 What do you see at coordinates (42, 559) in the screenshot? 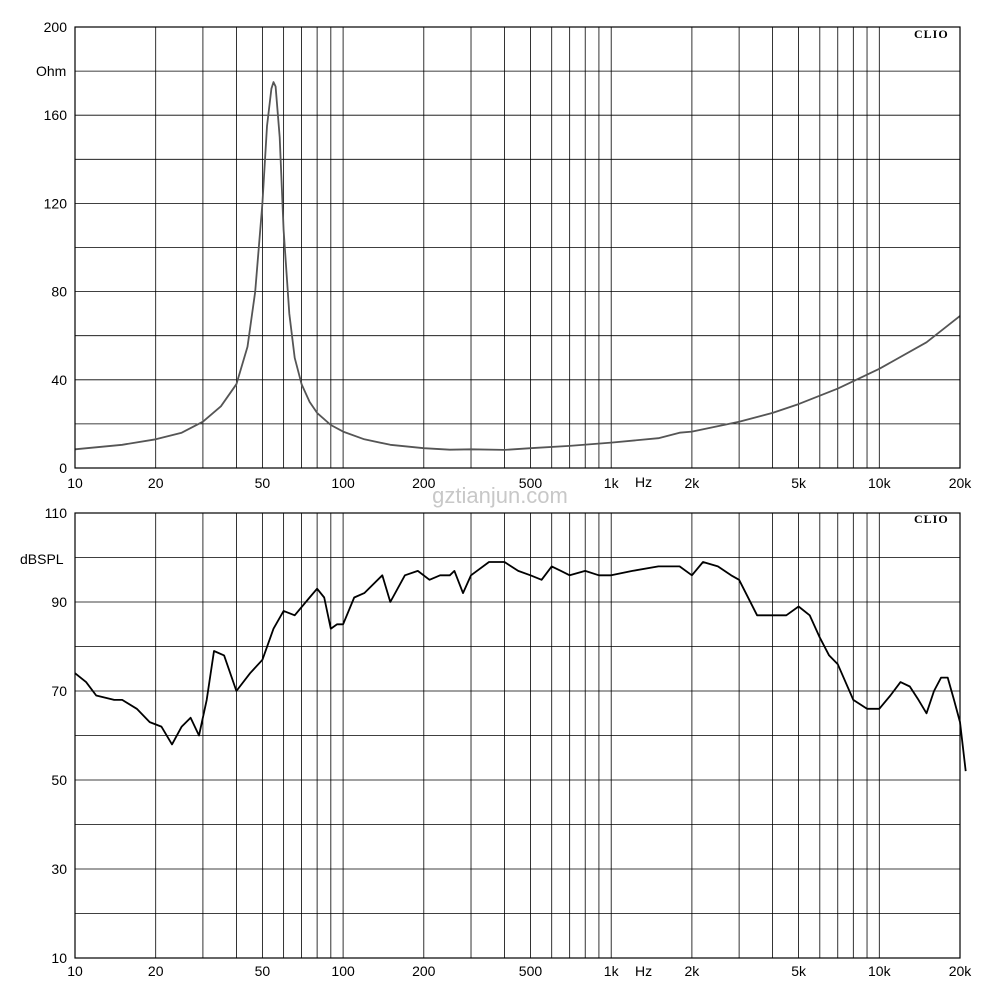
I see `spl-y-axis-label: dBSPL` at bounding box center [42, 559].